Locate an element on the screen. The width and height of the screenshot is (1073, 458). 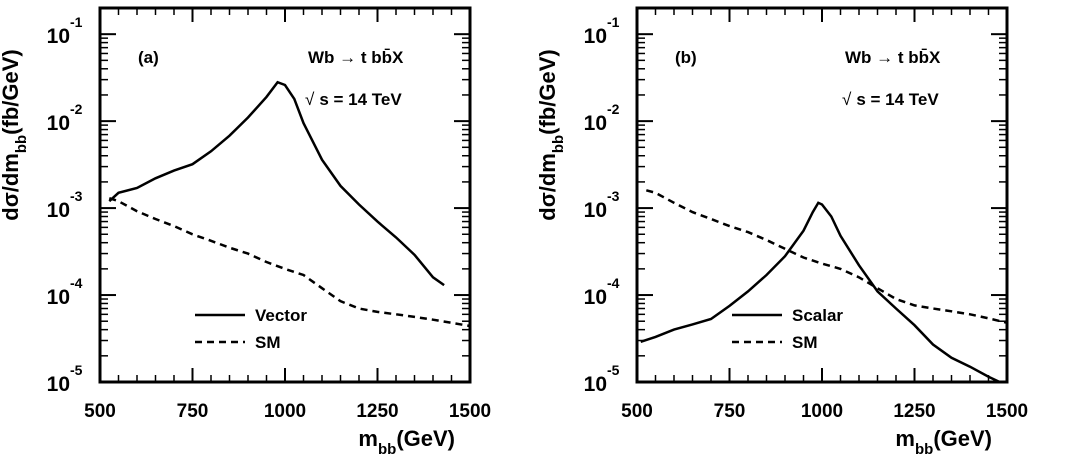
panel-label: (b) is located at coordinates (686, 57).